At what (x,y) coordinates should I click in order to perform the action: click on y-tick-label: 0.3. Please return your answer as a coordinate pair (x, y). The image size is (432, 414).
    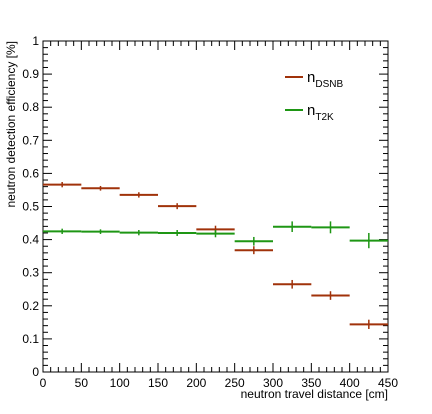
    Looking at the image, I should click on (30, 273).